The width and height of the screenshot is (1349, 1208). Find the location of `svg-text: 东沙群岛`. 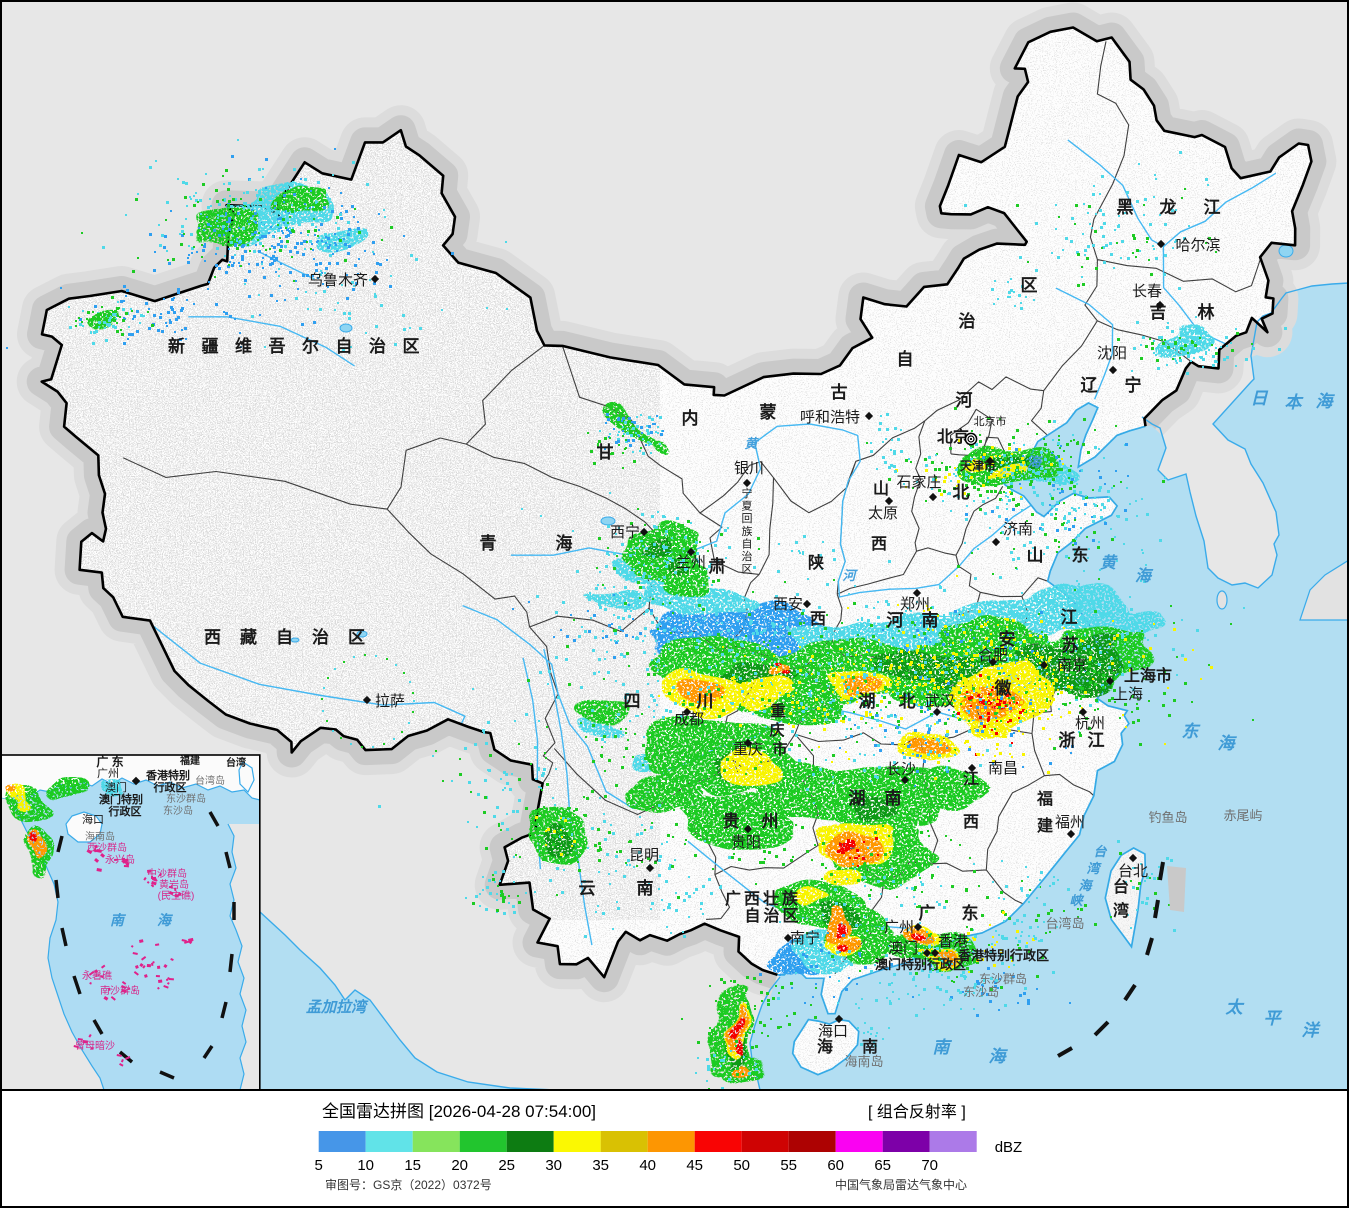

svg-text: 东沙群岛 is located at coordinates (186, 798).